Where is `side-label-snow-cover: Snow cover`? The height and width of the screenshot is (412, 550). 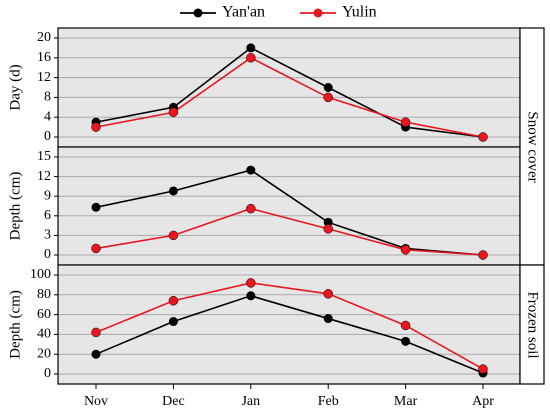 side-label-snow-cover: Snow cover is located at coordinates (533, 146).